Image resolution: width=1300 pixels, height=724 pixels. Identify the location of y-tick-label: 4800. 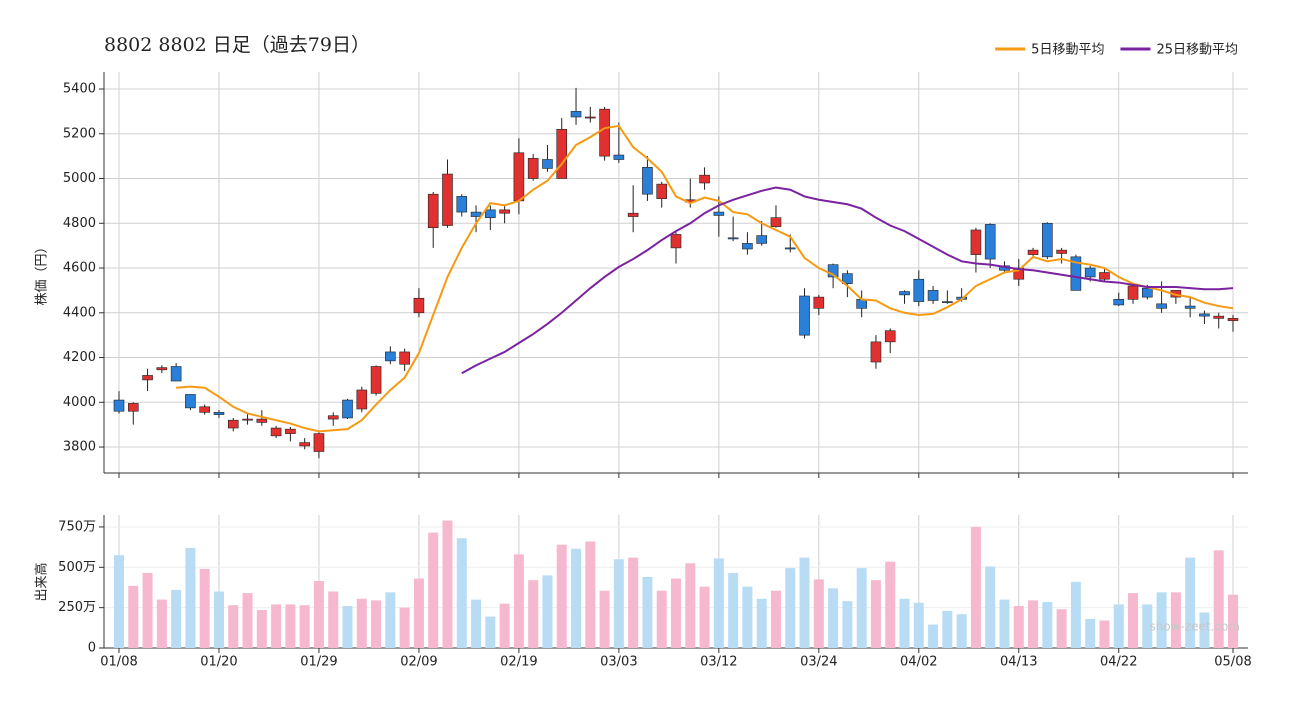
(79, 223).